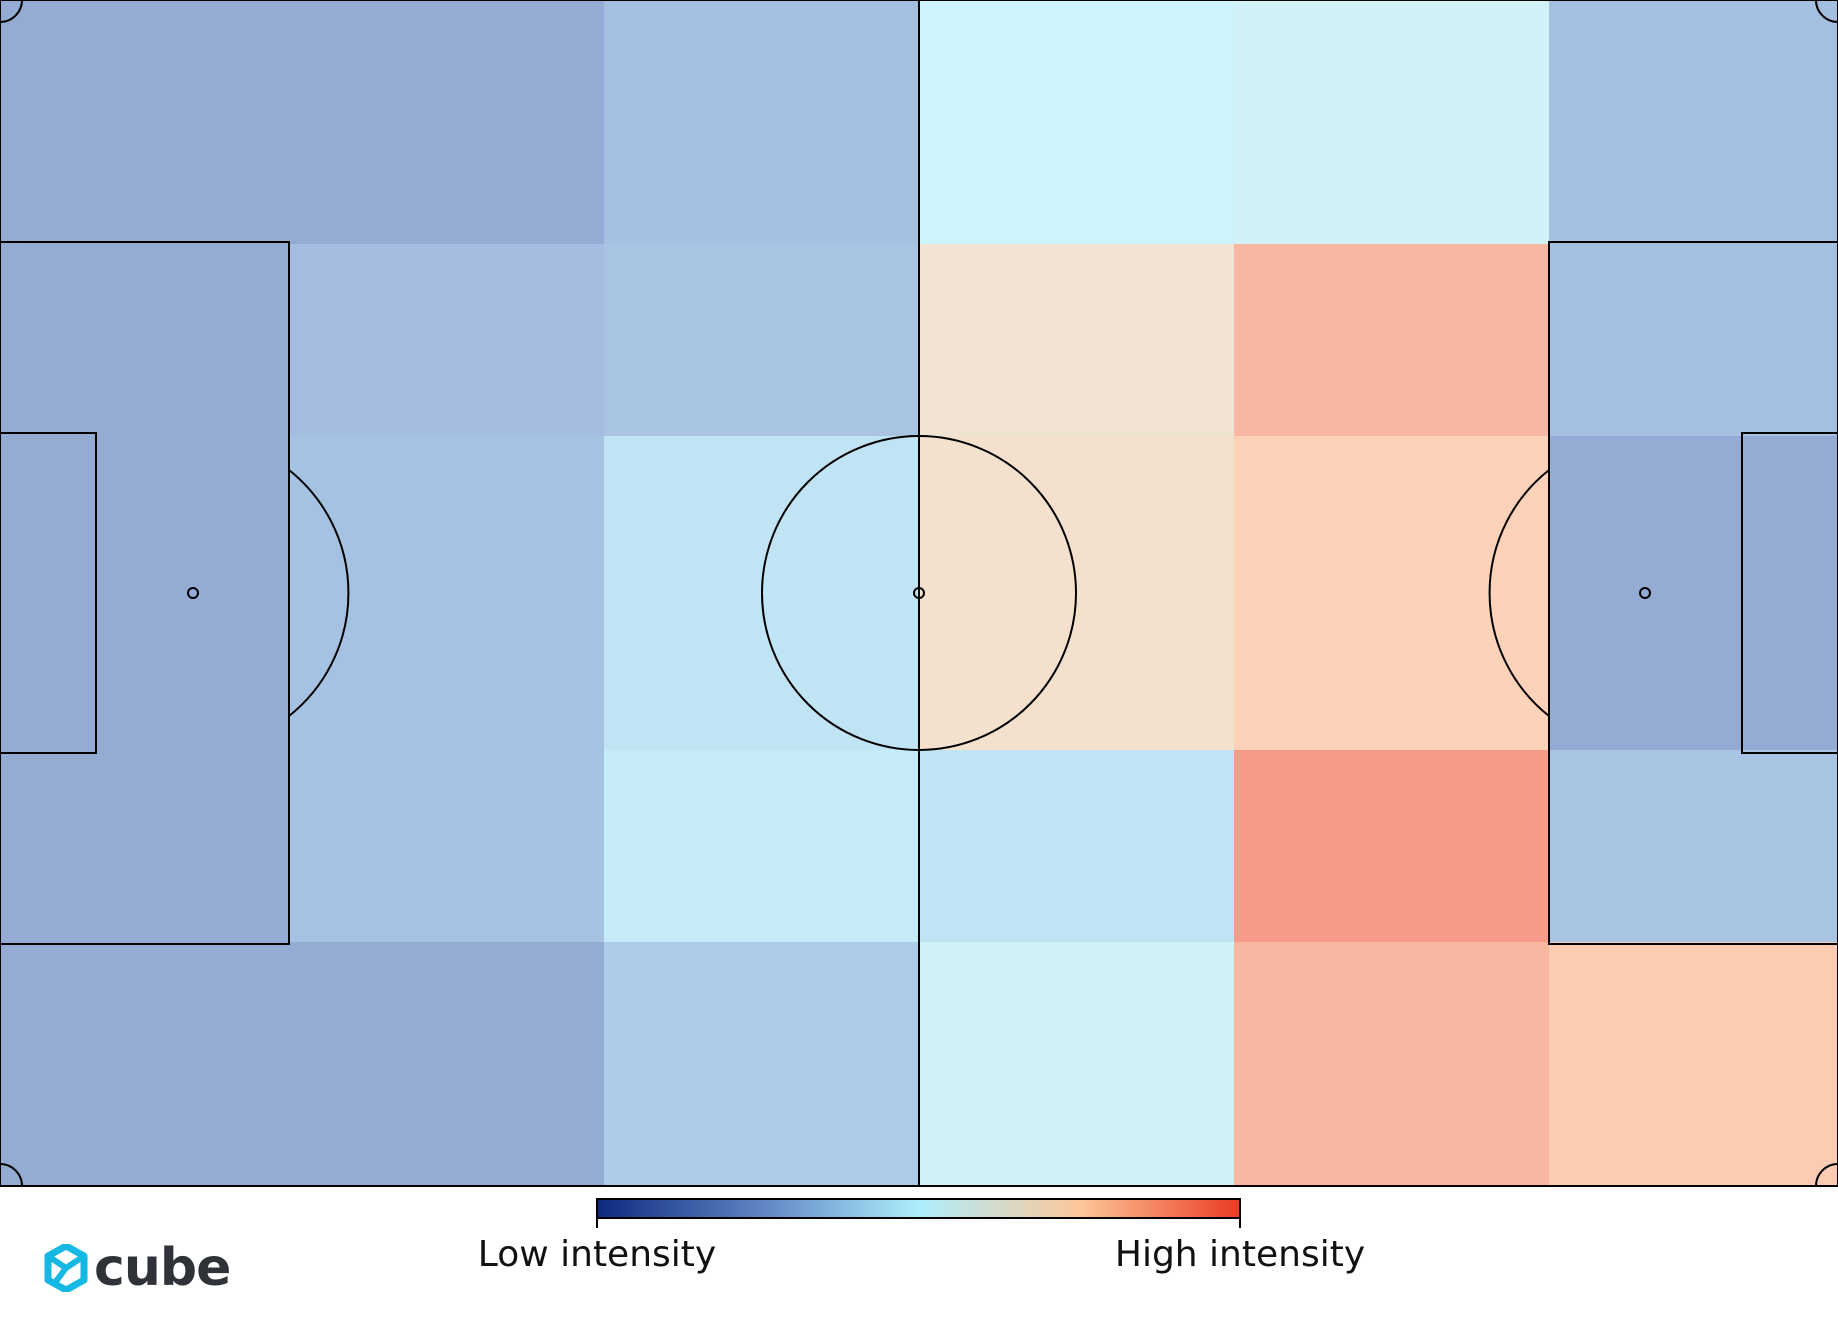  I want to click on center-spot, so click(919, 593).